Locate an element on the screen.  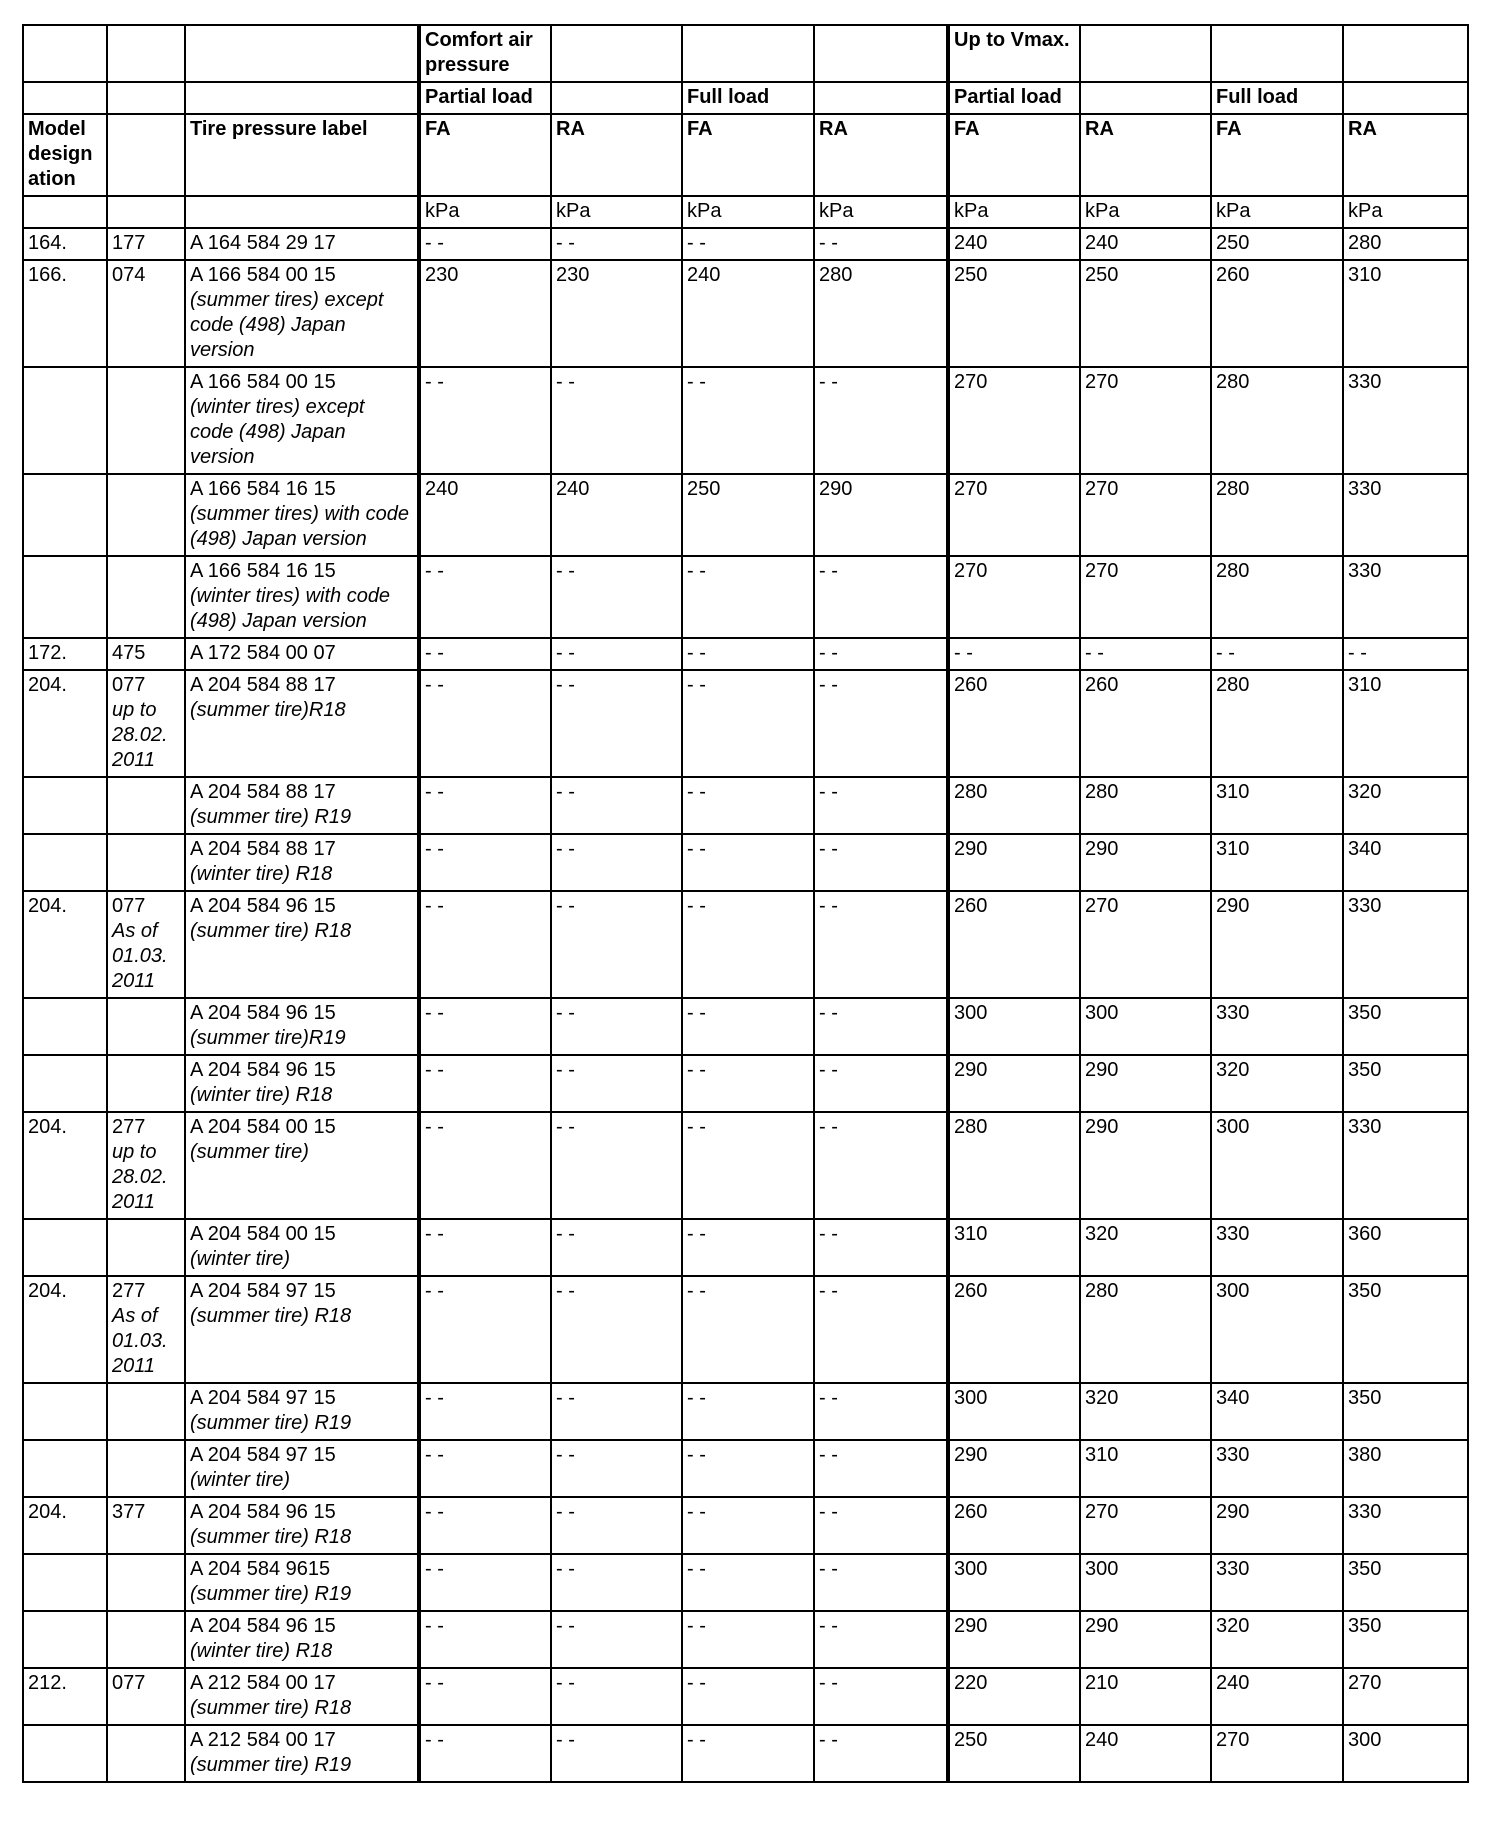
code-date-note: As of is located at coordinates (135, 1316).